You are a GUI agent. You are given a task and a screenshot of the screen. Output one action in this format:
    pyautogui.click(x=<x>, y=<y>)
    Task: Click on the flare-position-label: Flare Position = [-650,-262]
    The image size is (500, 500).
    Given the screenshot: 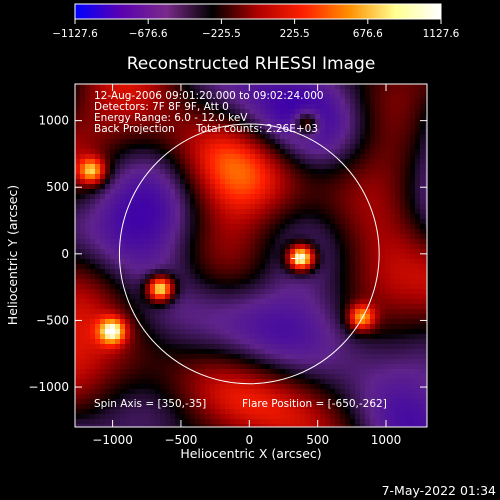 What is the action you would take?
    pyautogui.click(x=314, y=404)
    